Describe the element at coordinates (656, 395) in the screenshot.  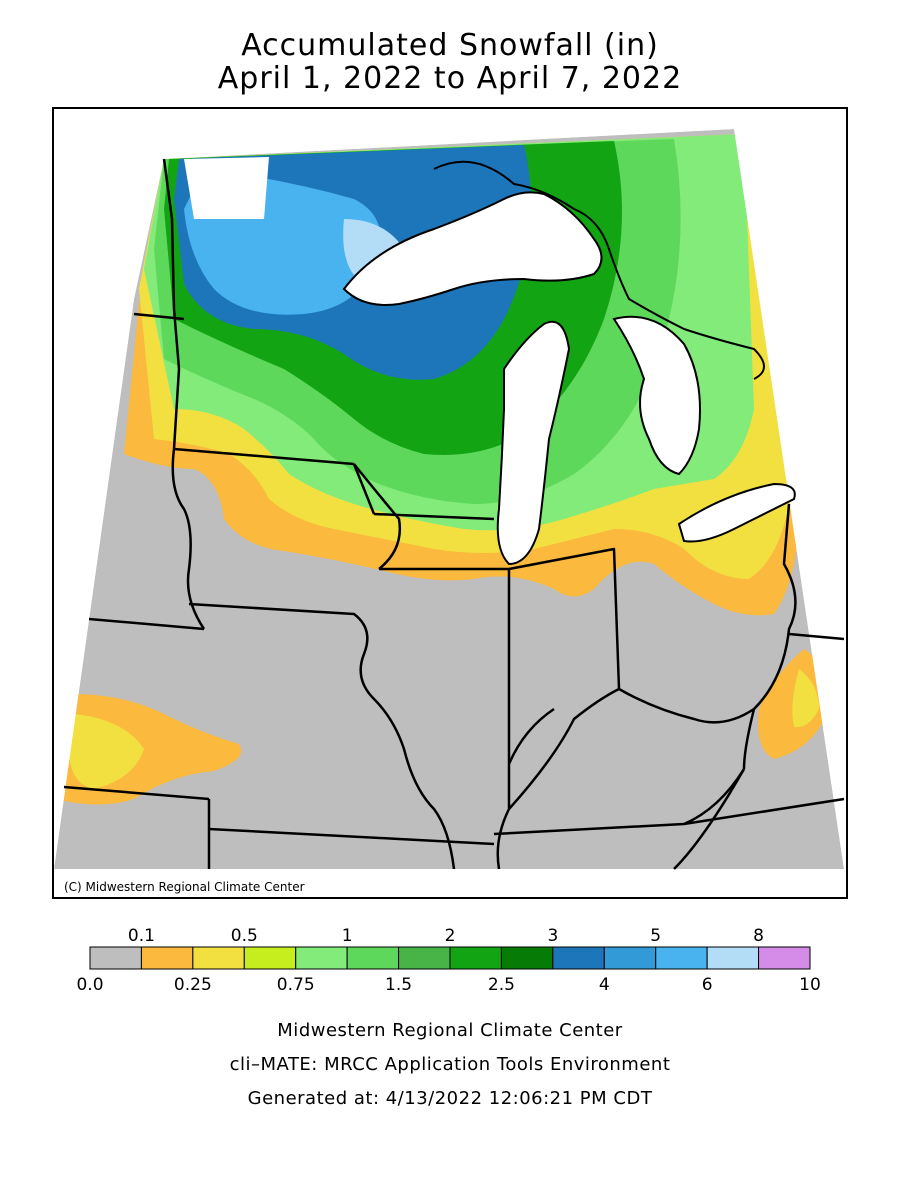
I see `lake-huron` at that location.